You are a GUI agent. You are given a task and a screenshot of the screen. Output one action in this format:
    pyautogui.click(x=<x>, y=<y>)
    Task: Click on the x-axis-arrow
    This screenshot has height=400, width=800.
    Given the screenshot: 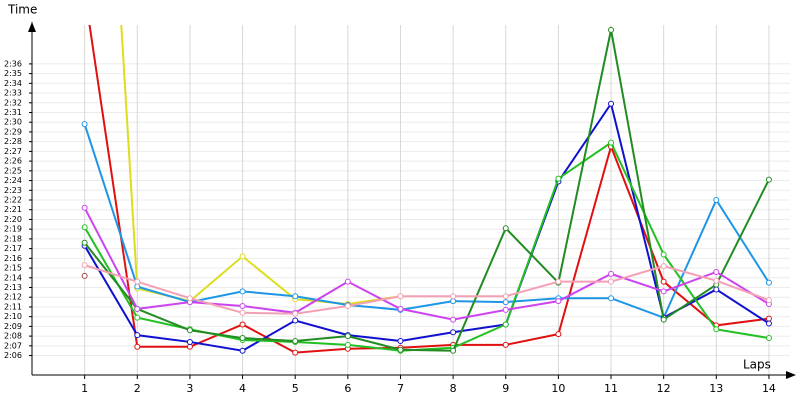 What is the action you would take?
    pyautogui.click(x=791, y=375)
    